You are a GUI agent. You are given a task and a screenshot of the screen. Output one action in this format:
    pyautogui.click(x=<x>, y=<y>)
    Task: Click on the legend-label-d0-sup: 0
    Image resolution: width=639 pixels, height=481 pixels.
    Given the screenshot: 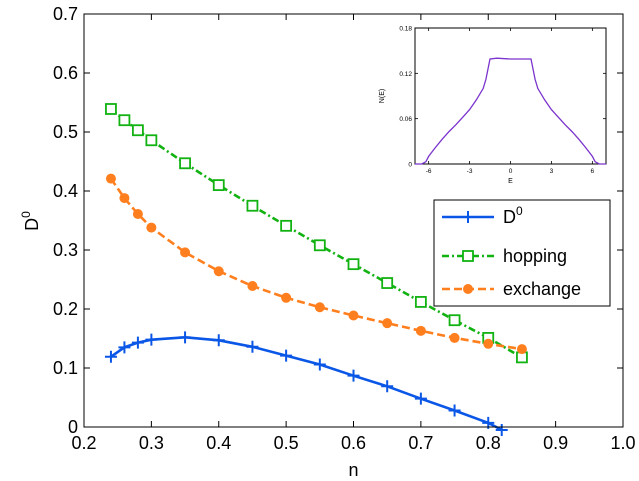 What is the action you would take?
    pyautogui.click(x=519, y=211)
    